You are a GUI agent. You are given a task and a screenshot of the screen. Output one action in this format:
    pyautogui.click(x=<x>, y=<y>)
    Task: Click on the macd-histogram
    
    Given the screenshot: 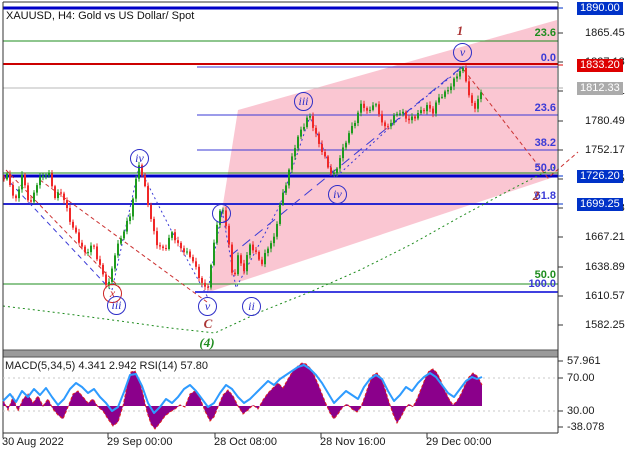 What is the action you would take?
    pyautogui.click(x=242, y=396)
    